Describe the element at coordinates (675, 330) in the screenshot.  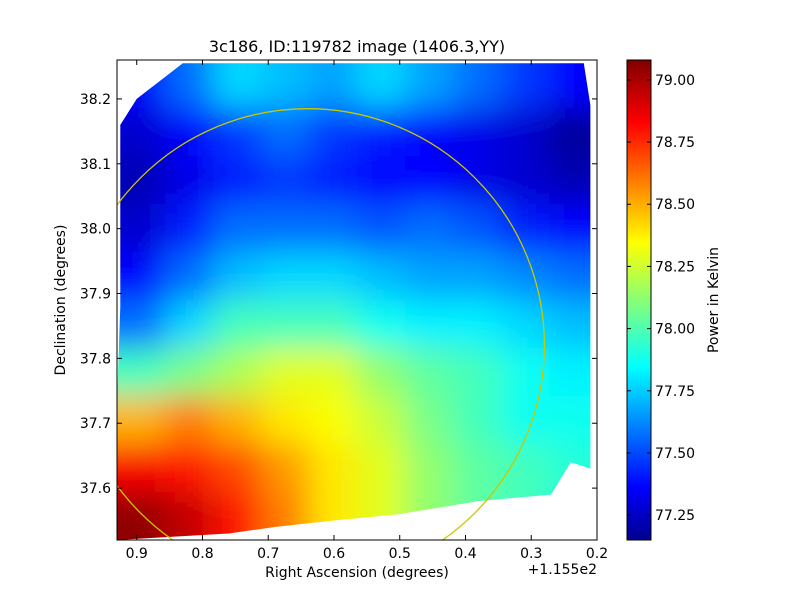
I see `colorbar-tick-label: 78.00` at that location.